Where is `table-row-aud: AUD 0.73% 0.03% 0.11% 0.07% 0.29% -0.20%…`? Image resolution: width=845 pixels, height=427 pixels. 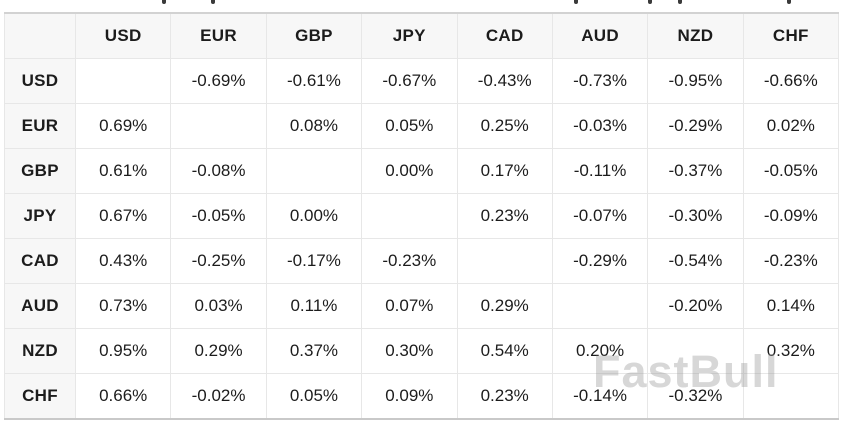 table-row-aud: AUD 0.73% 0.03% 0.11% 0.07% 0.29% -0.20%… is located at coordinates (422, 306).